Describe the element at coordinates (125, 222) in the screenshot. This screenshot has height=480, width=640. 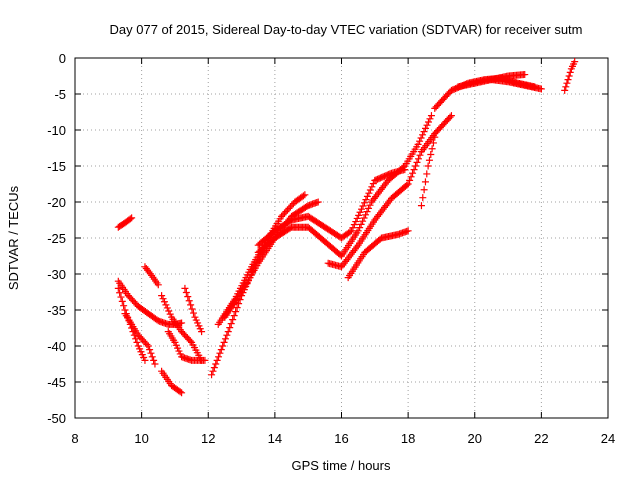
I see `series-track-a` at that location.